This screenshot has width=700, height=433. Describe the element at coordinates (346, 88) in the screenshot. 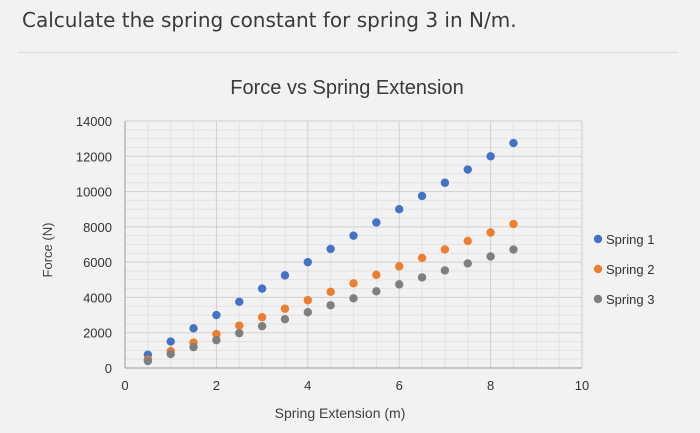

I see `chart-title: Force vs Spring Extension` at that location.